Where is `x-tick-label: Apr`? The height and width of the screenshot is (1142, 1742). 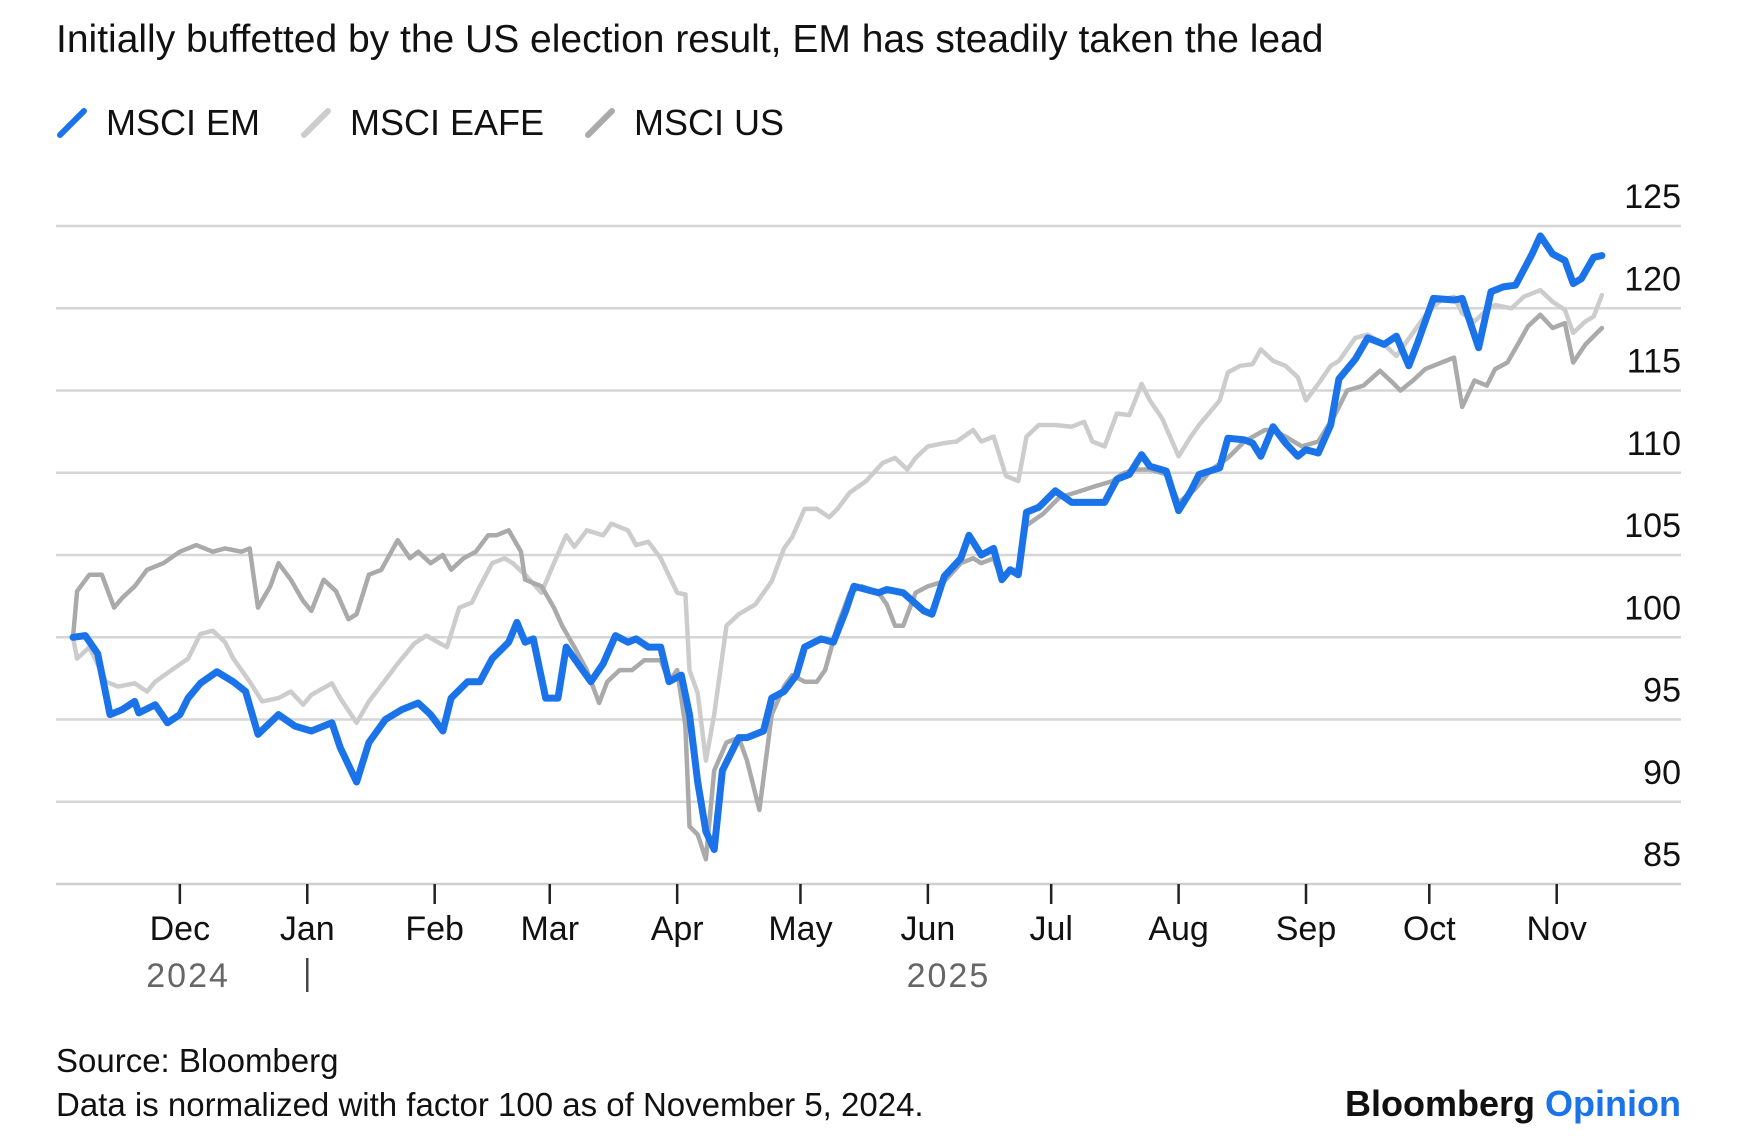
x-tick-label: Apr is located at coordinates (677, 929).